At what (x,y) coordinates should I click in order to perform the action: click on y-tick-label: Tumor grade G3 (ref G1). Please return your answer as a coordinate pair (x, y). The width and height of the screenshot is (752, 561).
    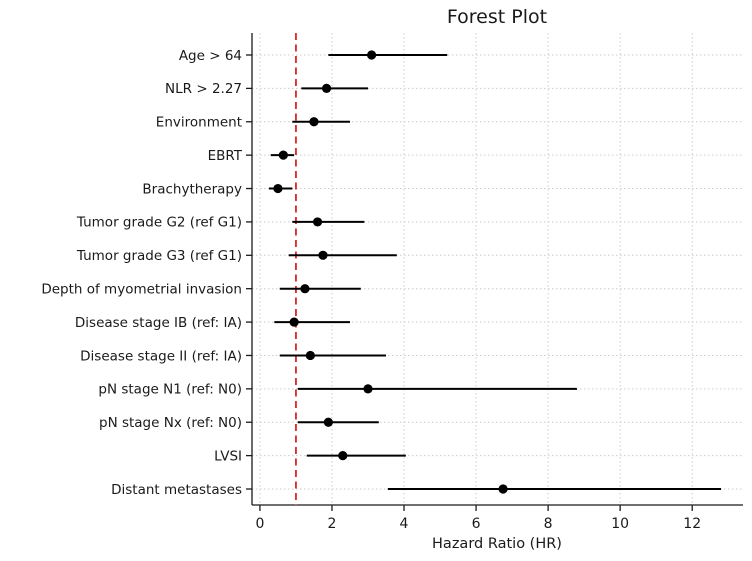
    Looking at the image, I should click on (159, 256).